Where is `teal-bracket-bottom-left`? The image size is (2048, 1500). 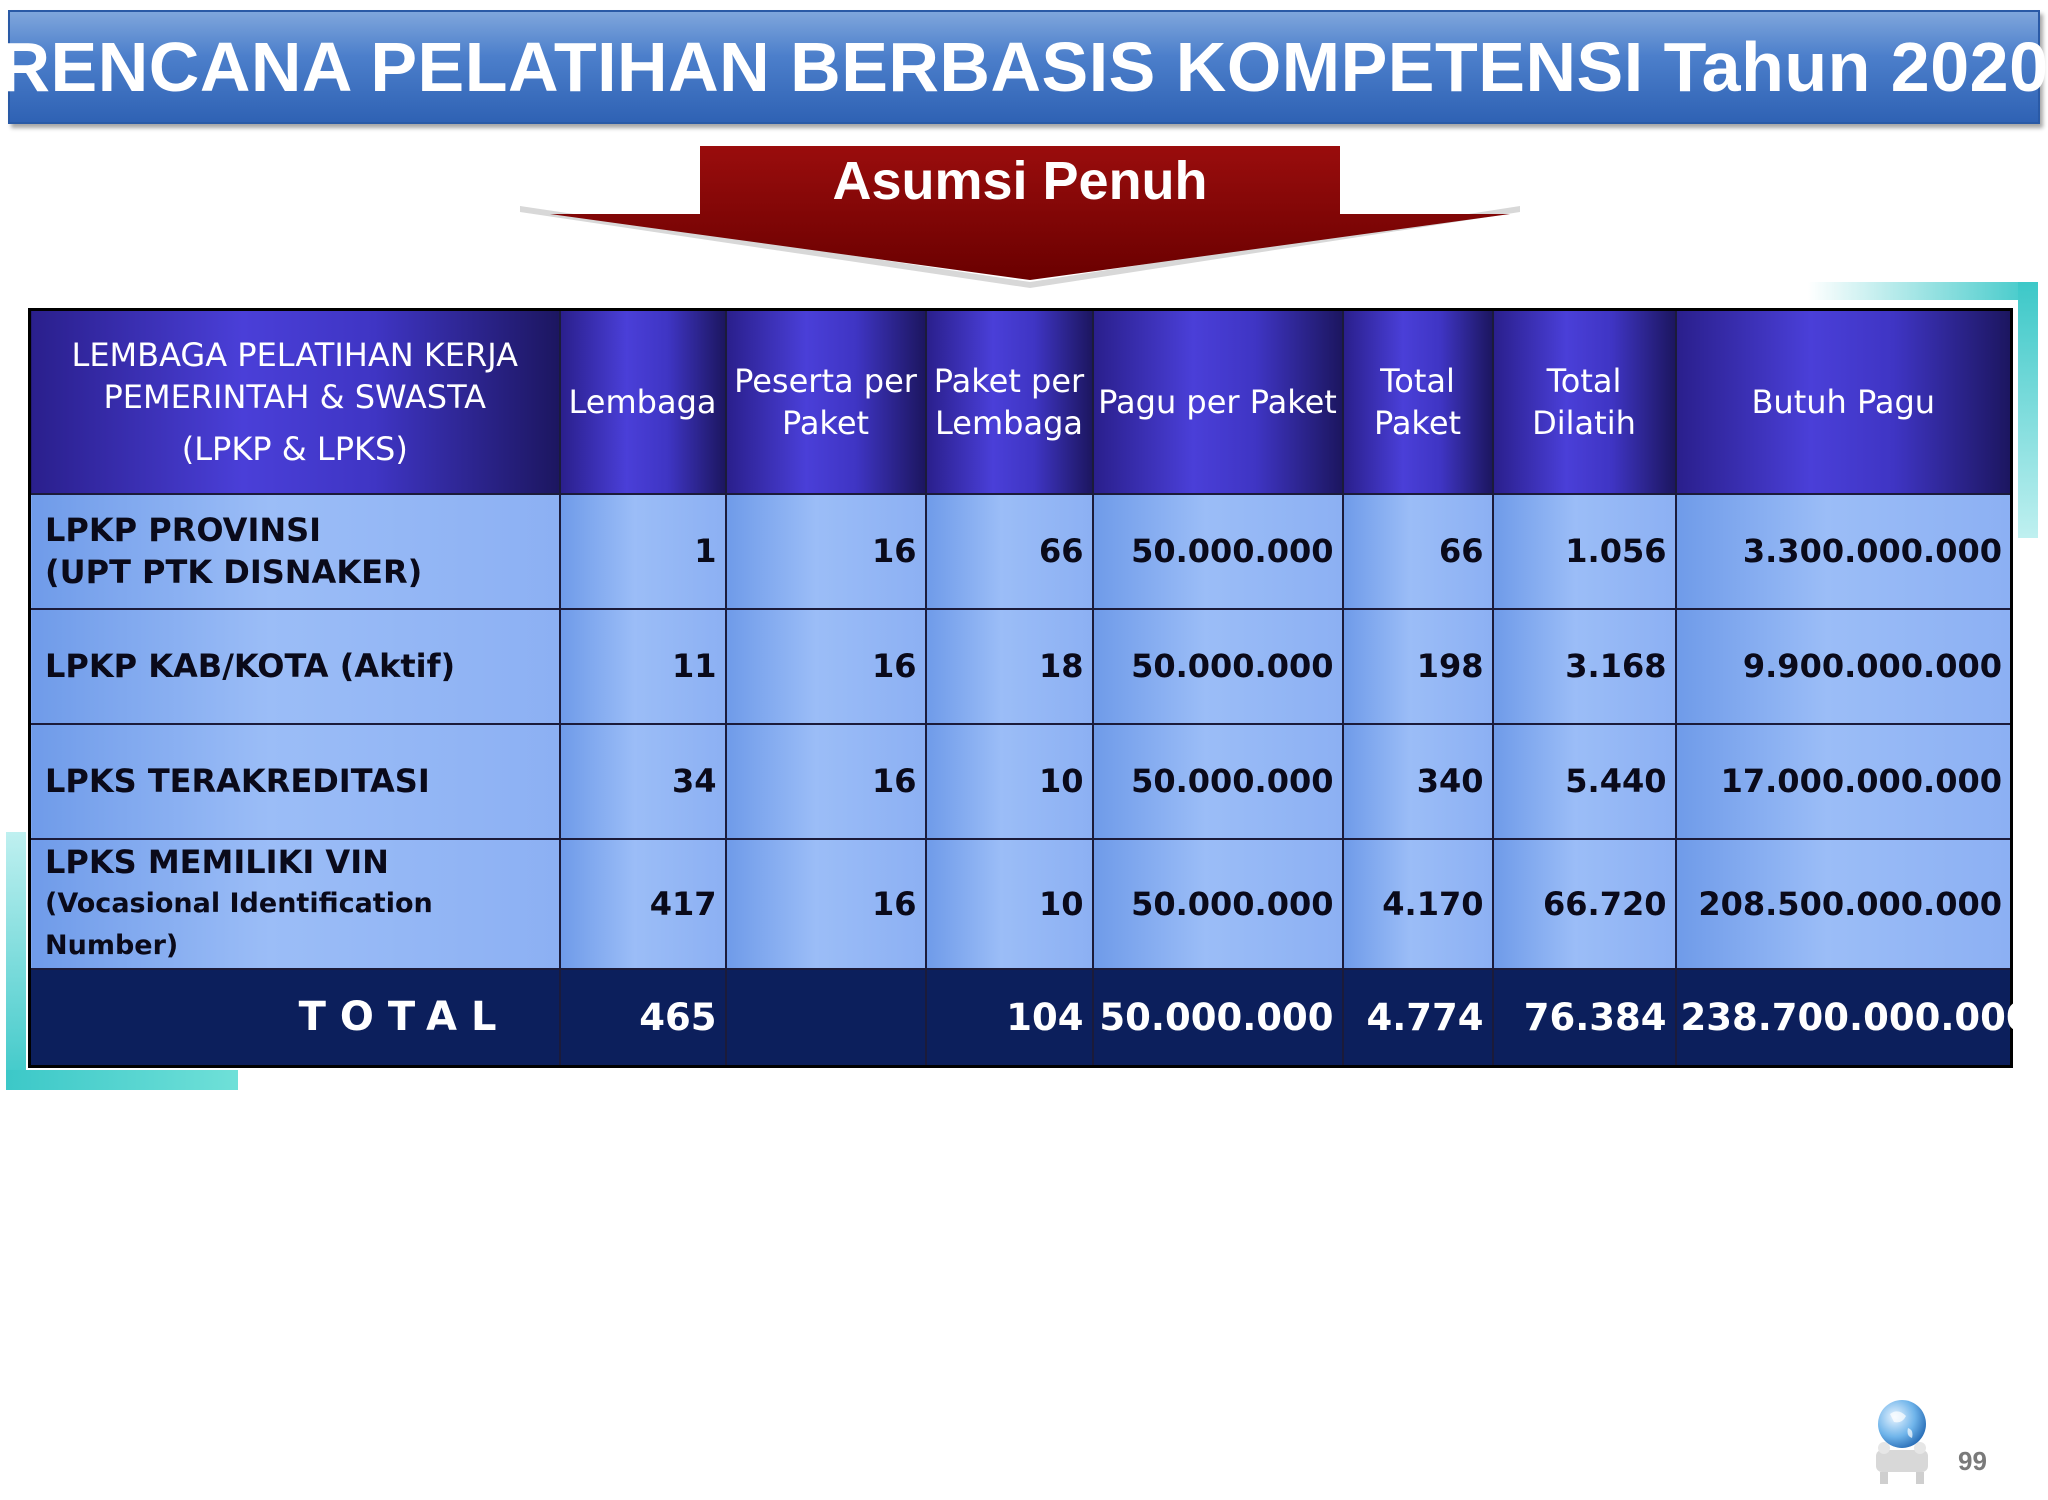
teal-bracket-bottom-left is located at coordinates (122, 961).